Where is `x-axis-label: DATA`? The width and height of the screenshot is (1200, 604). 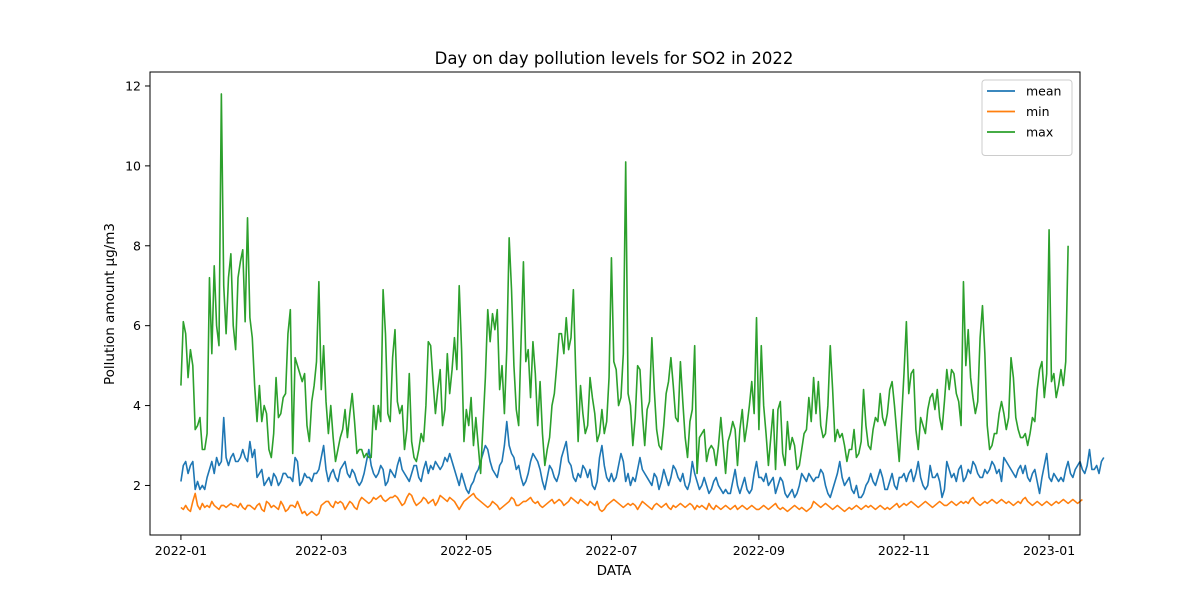 x-axis-label: DATA is located at coordinates (615, 571).